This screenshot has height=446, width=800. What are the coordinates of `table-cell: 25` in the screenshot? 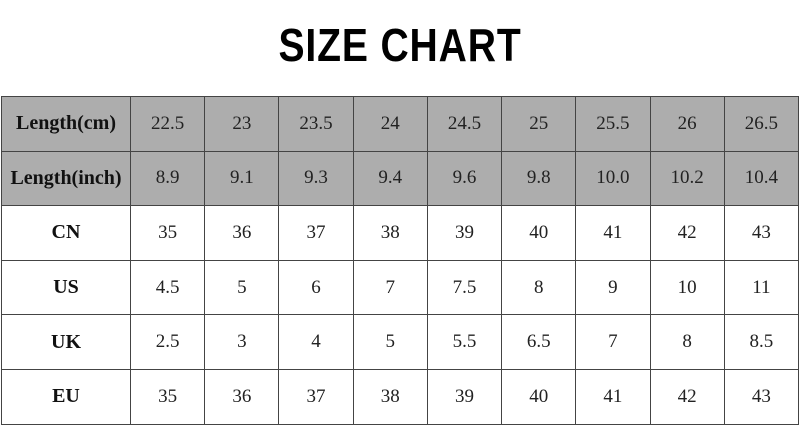 It's located at (539, 124).